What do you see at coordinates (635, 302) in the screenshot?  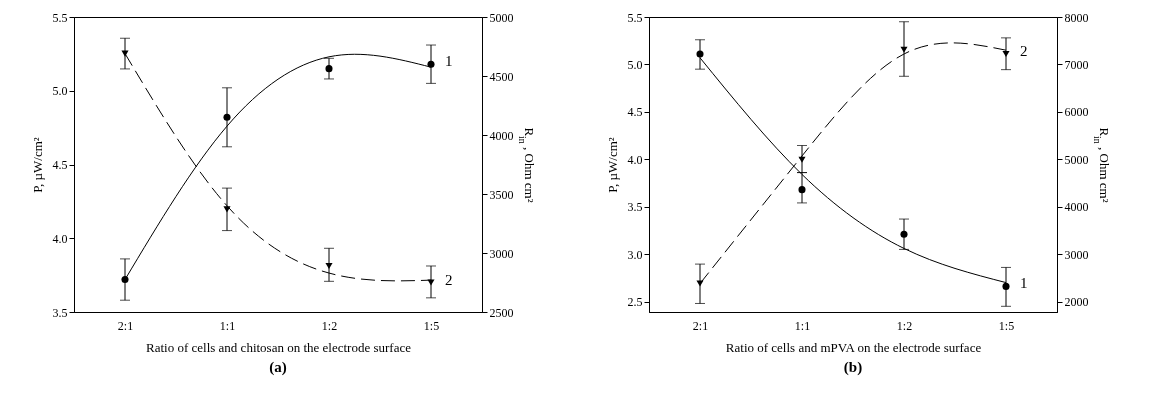 I see `y-tick-label: 2.5` at bounding box center [635, 302].